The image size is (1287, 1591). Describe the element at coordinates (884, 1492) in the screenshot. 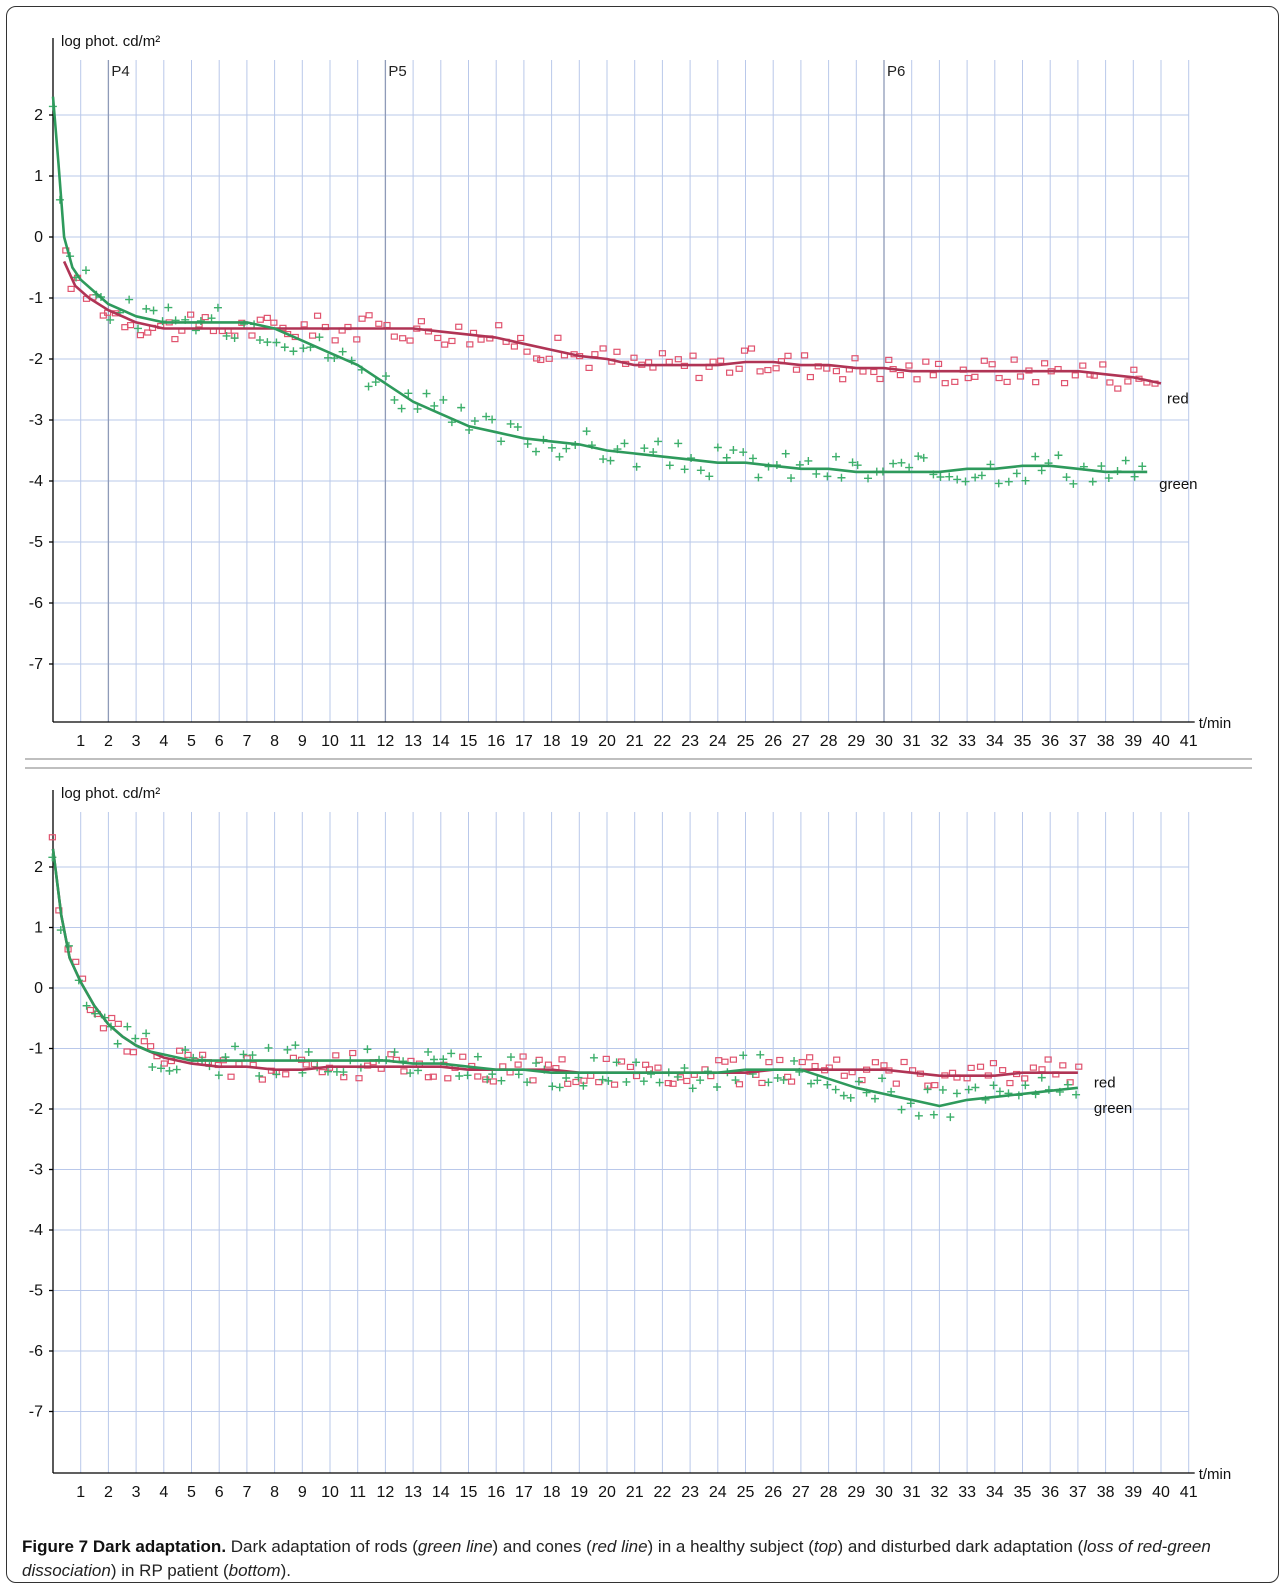

I see `x-tick-label: 30` at that location.